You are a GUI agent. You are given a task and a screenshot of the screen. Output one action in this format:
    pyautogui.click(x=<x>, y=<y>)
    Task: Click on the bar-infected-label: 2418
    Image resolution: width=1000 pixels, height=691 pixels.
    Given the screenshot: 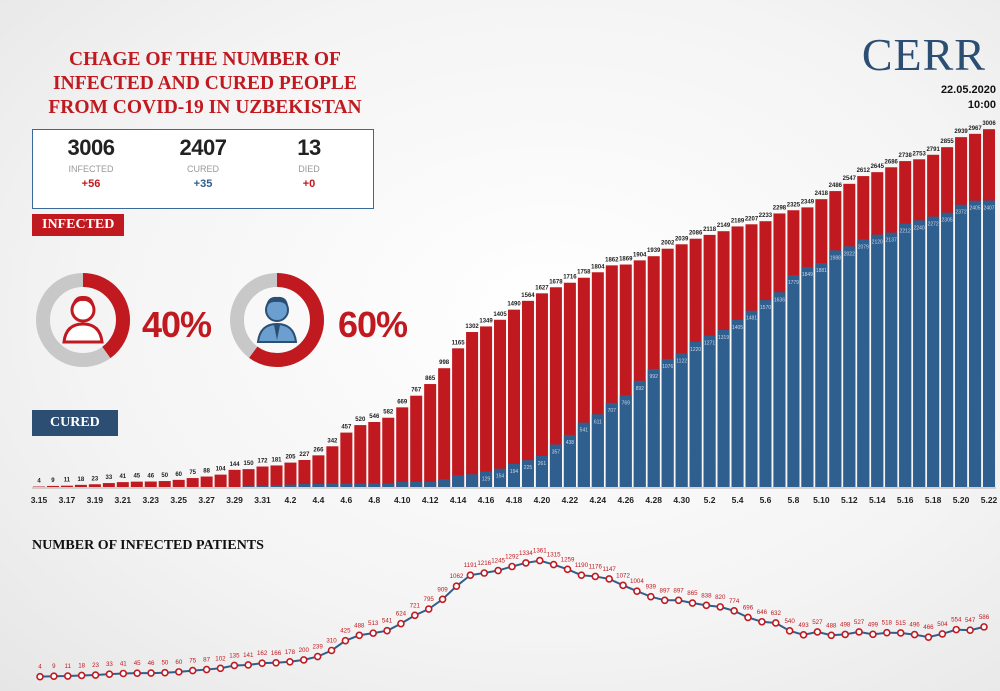 What is the action you would take?
    pyautogui.click(x=822, y=194)
    